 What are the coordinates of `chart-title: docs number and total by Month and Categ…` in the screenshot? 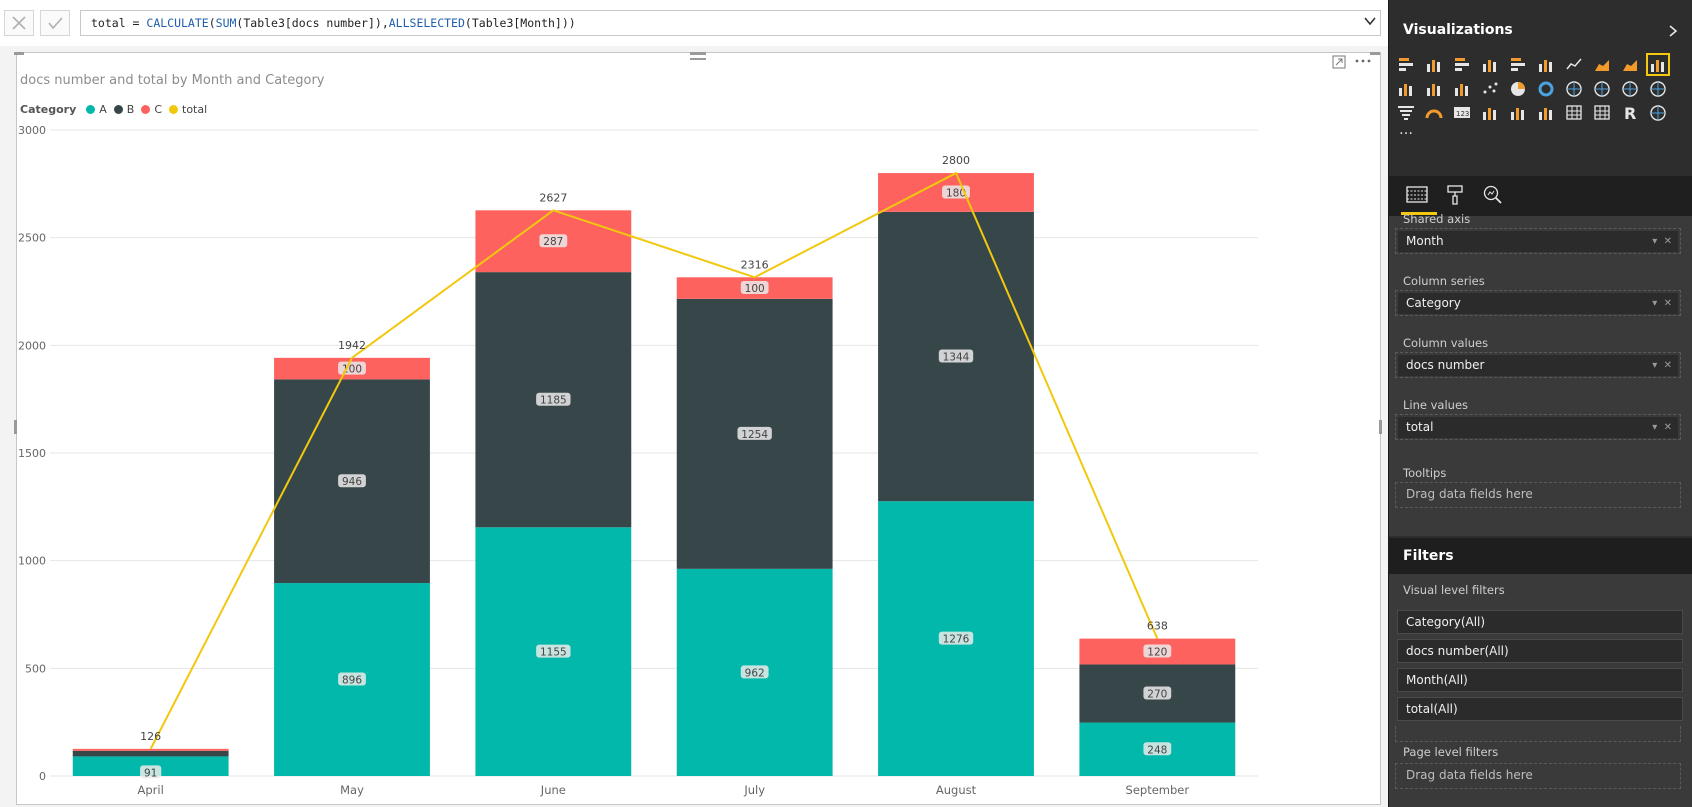 It's located at (172, 80).